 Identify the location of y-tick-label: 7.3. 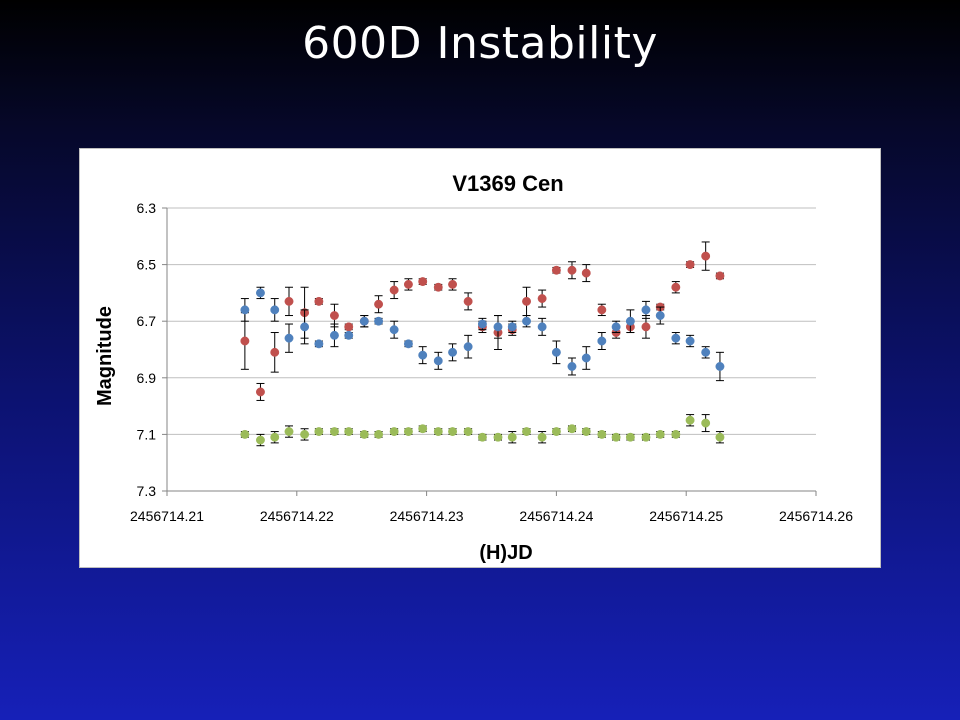
(147, 491).